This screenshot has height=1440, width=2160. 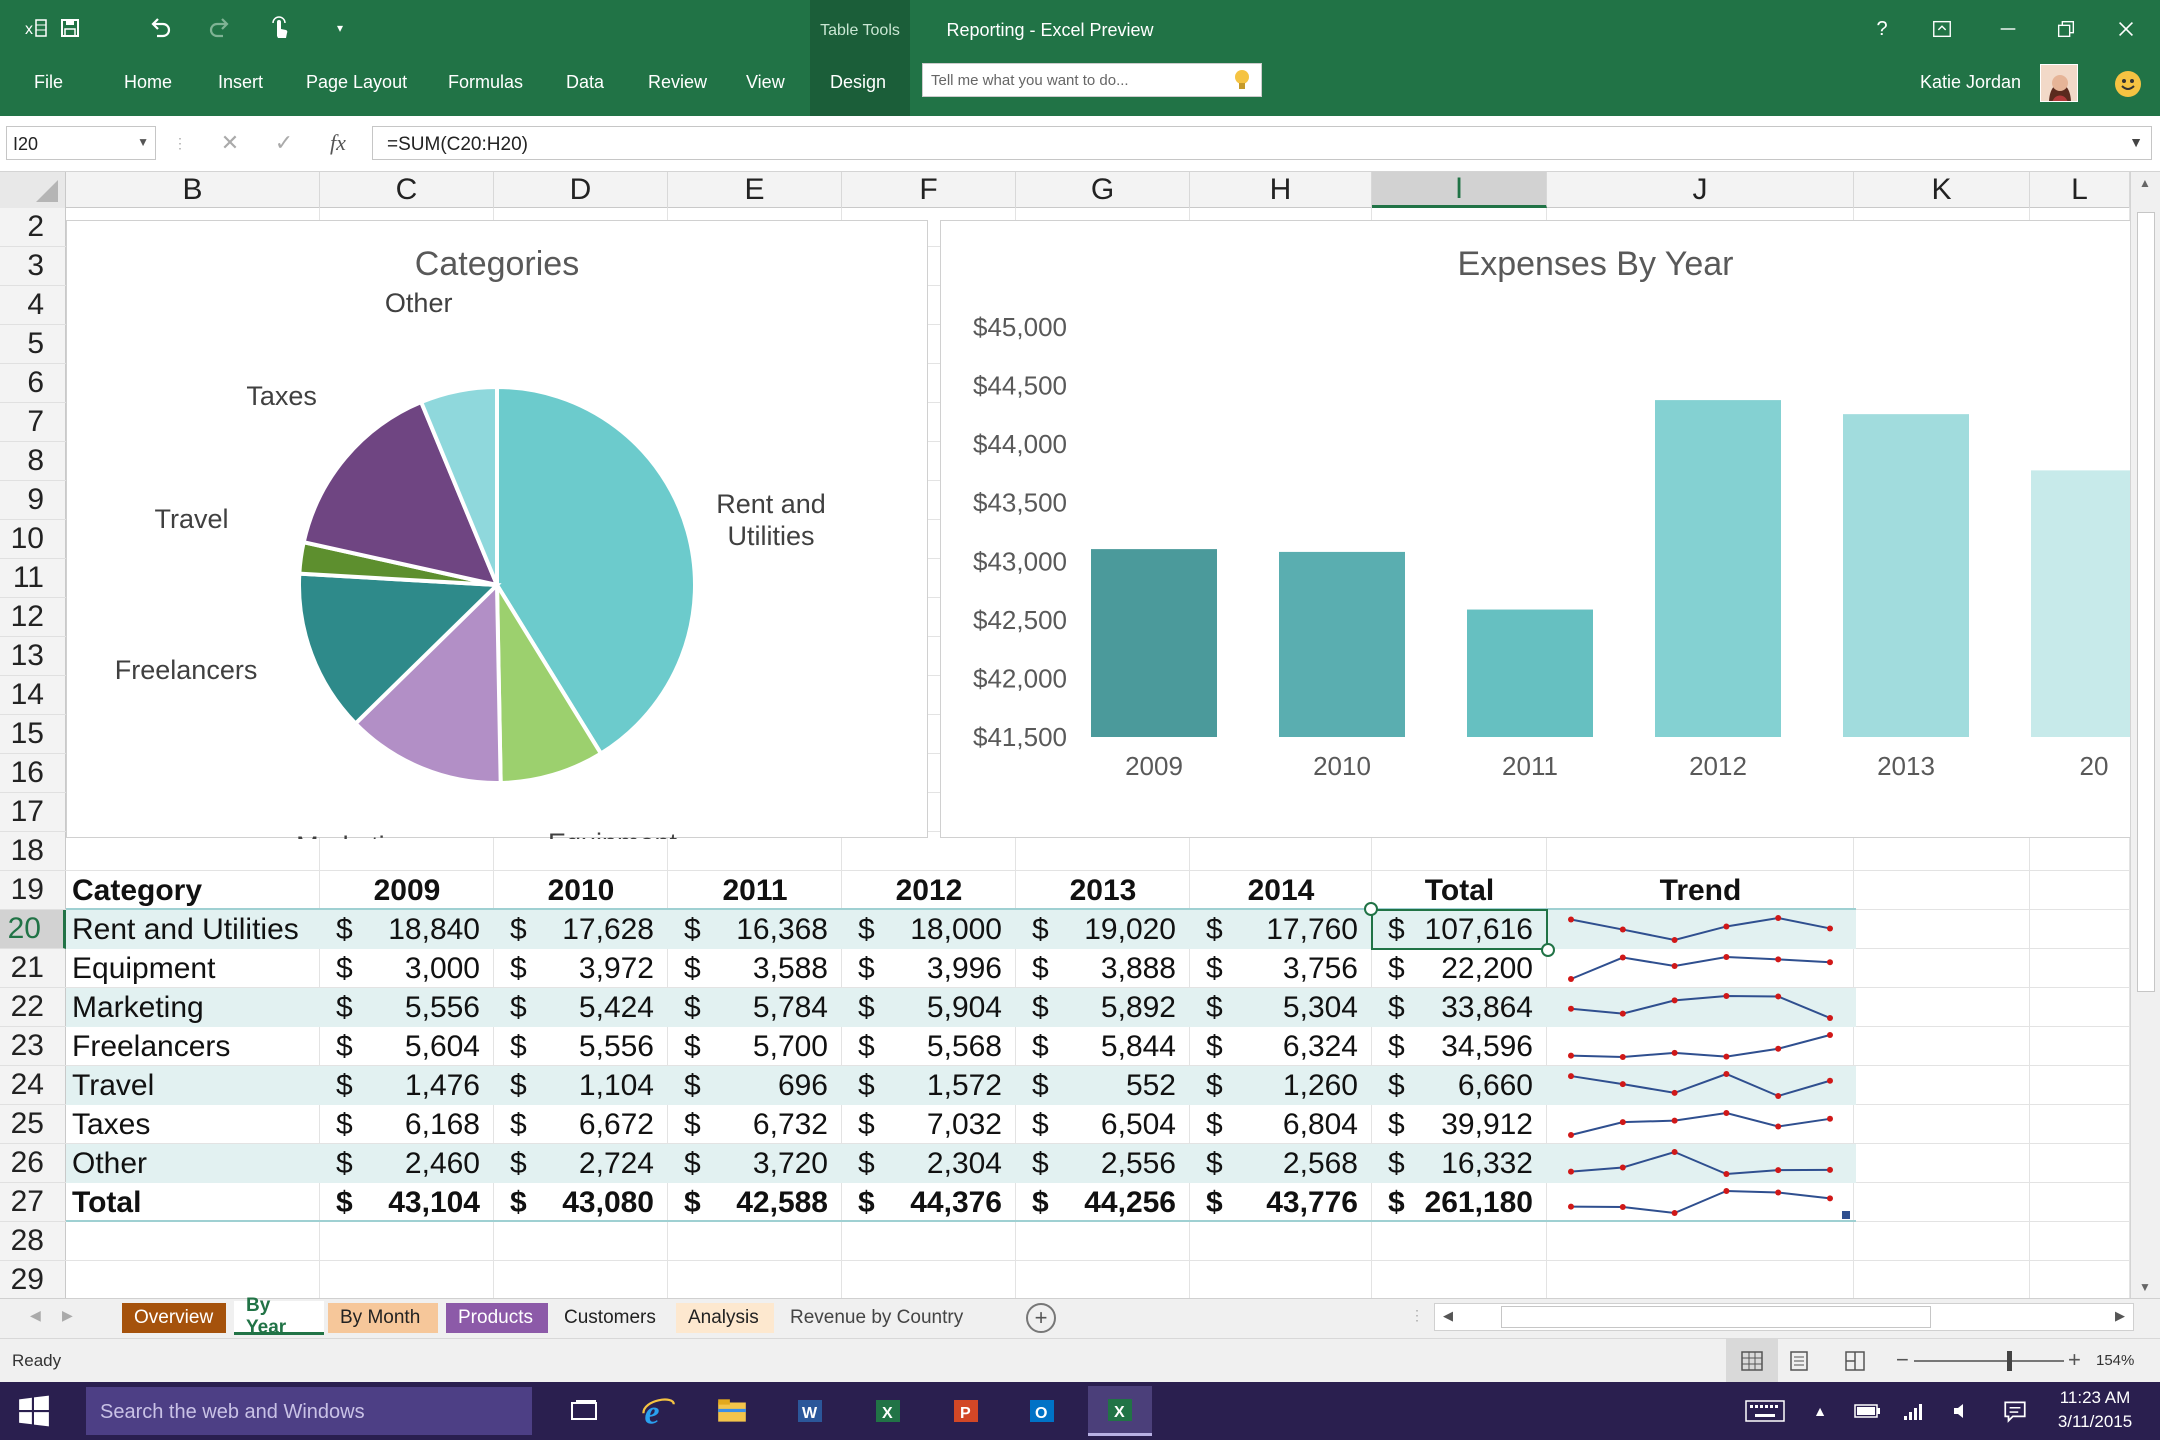 I want to click on scroll-right-icon: ▶, so click(x=2120, y=1315).